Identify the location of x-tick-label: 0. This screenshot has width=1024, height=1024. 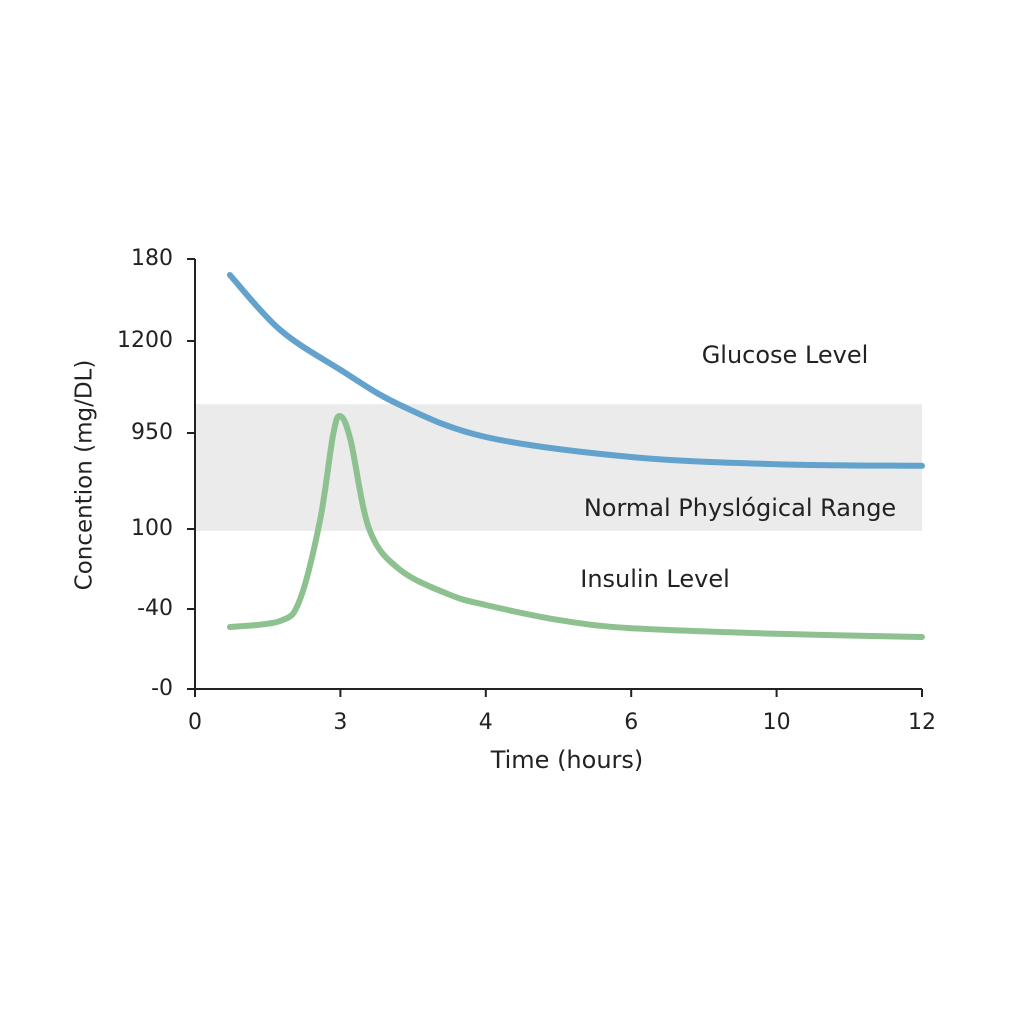
(195, 722).